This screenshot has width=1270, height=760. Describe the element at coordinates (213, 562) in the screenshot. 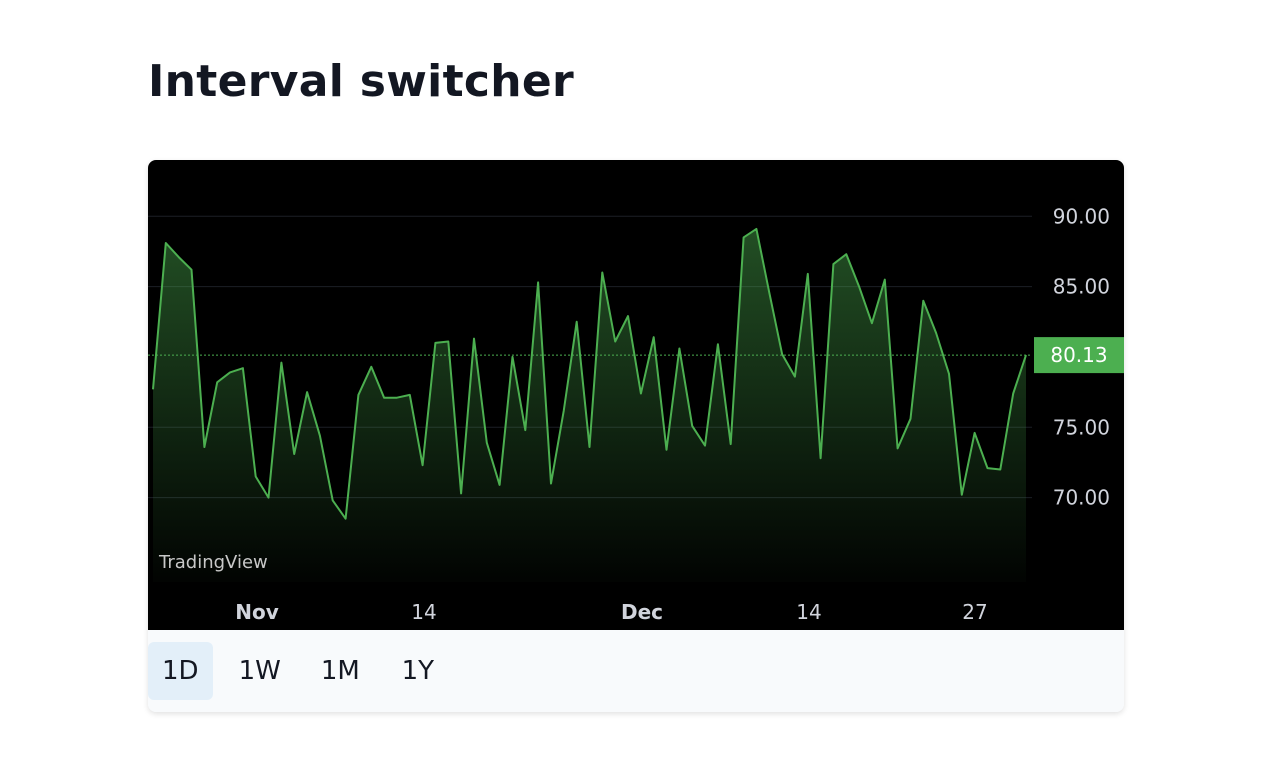

I see `watermark: TradingView` at that location.